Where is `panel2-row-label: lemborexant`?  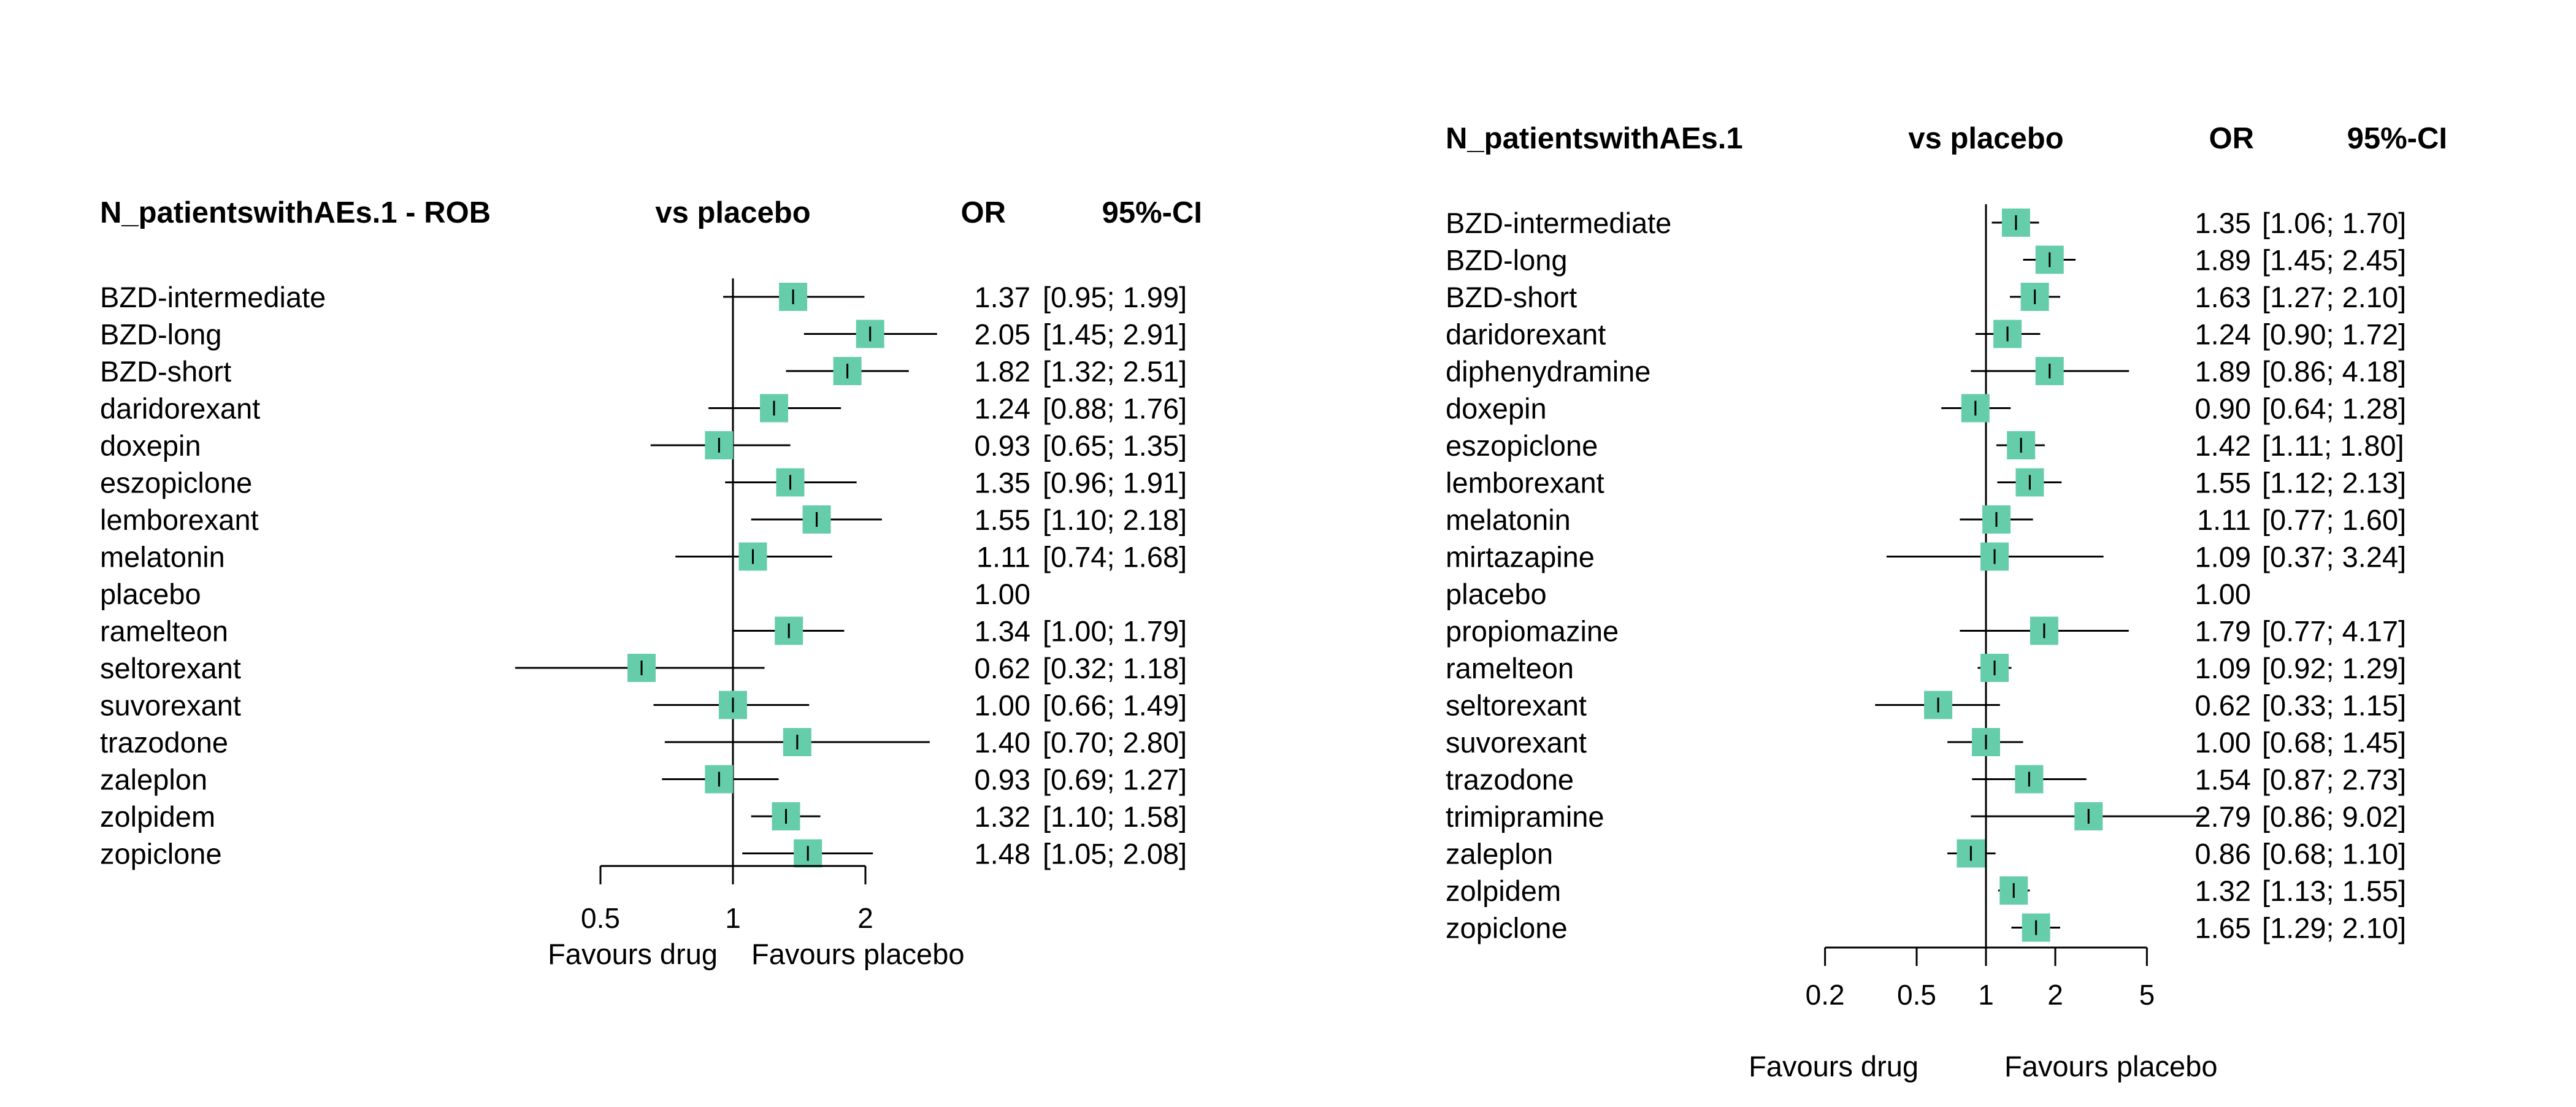
panel2-row-label: lemborexant is located at coordinates (1525, 483).